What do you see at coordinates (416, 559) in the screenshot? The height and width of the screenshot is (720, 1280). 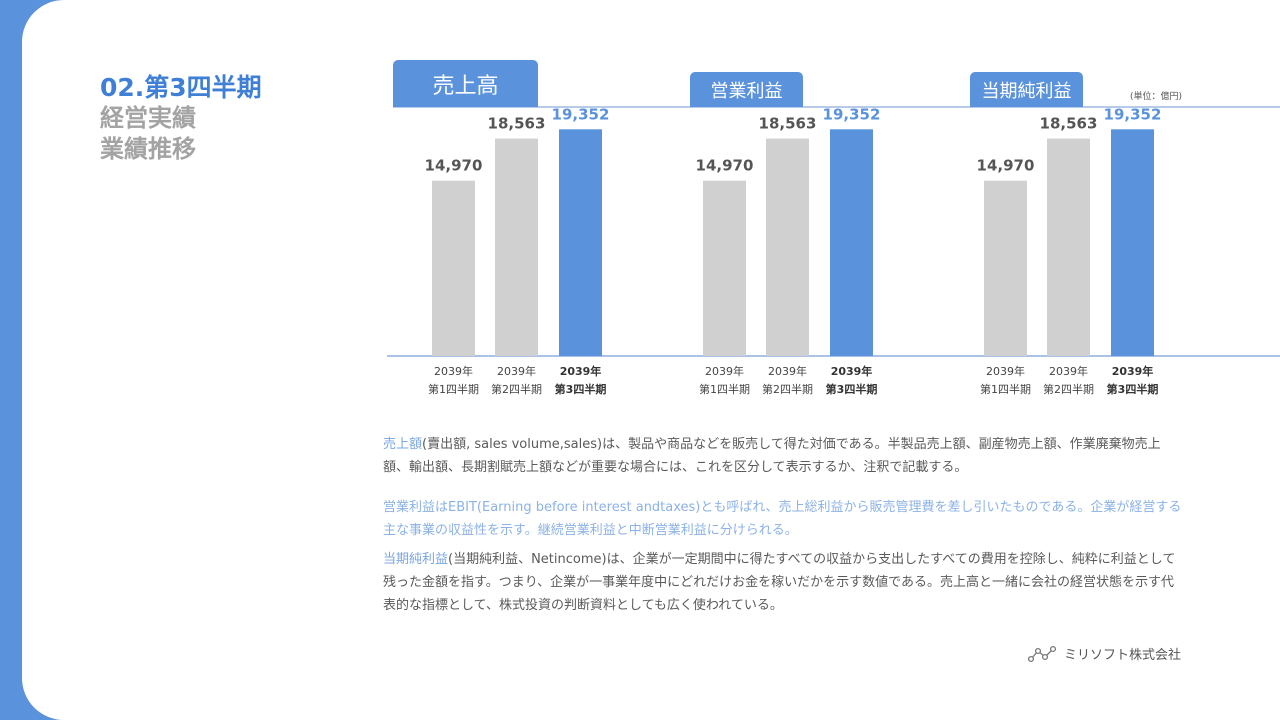 I see `note-net-income-term: 当期純利益` at bounding box center [416, 559].